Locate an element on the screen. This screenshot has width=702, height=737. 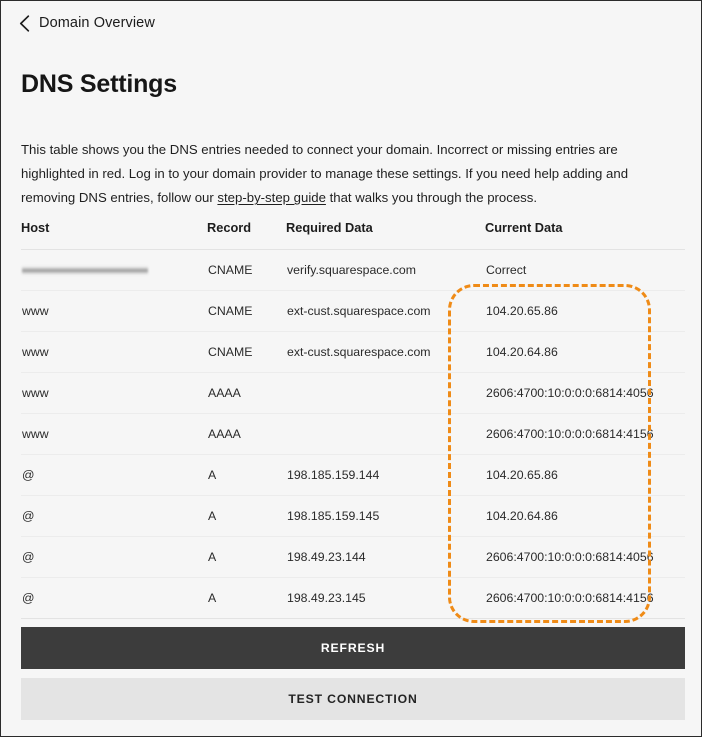
column-header-current-data: Current Data is located at coordinates (585, 228).